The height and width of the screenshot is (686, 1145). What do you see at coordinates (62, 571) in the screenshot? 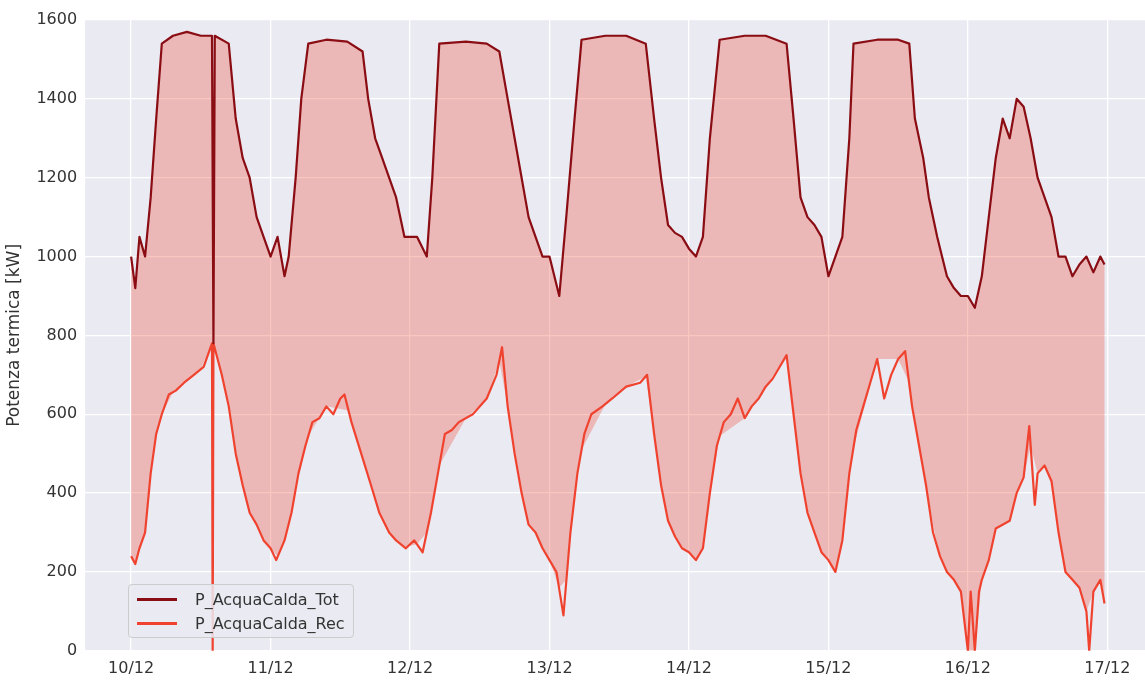
I see `y-tick-label: 200` at bounding box center [62, 571].